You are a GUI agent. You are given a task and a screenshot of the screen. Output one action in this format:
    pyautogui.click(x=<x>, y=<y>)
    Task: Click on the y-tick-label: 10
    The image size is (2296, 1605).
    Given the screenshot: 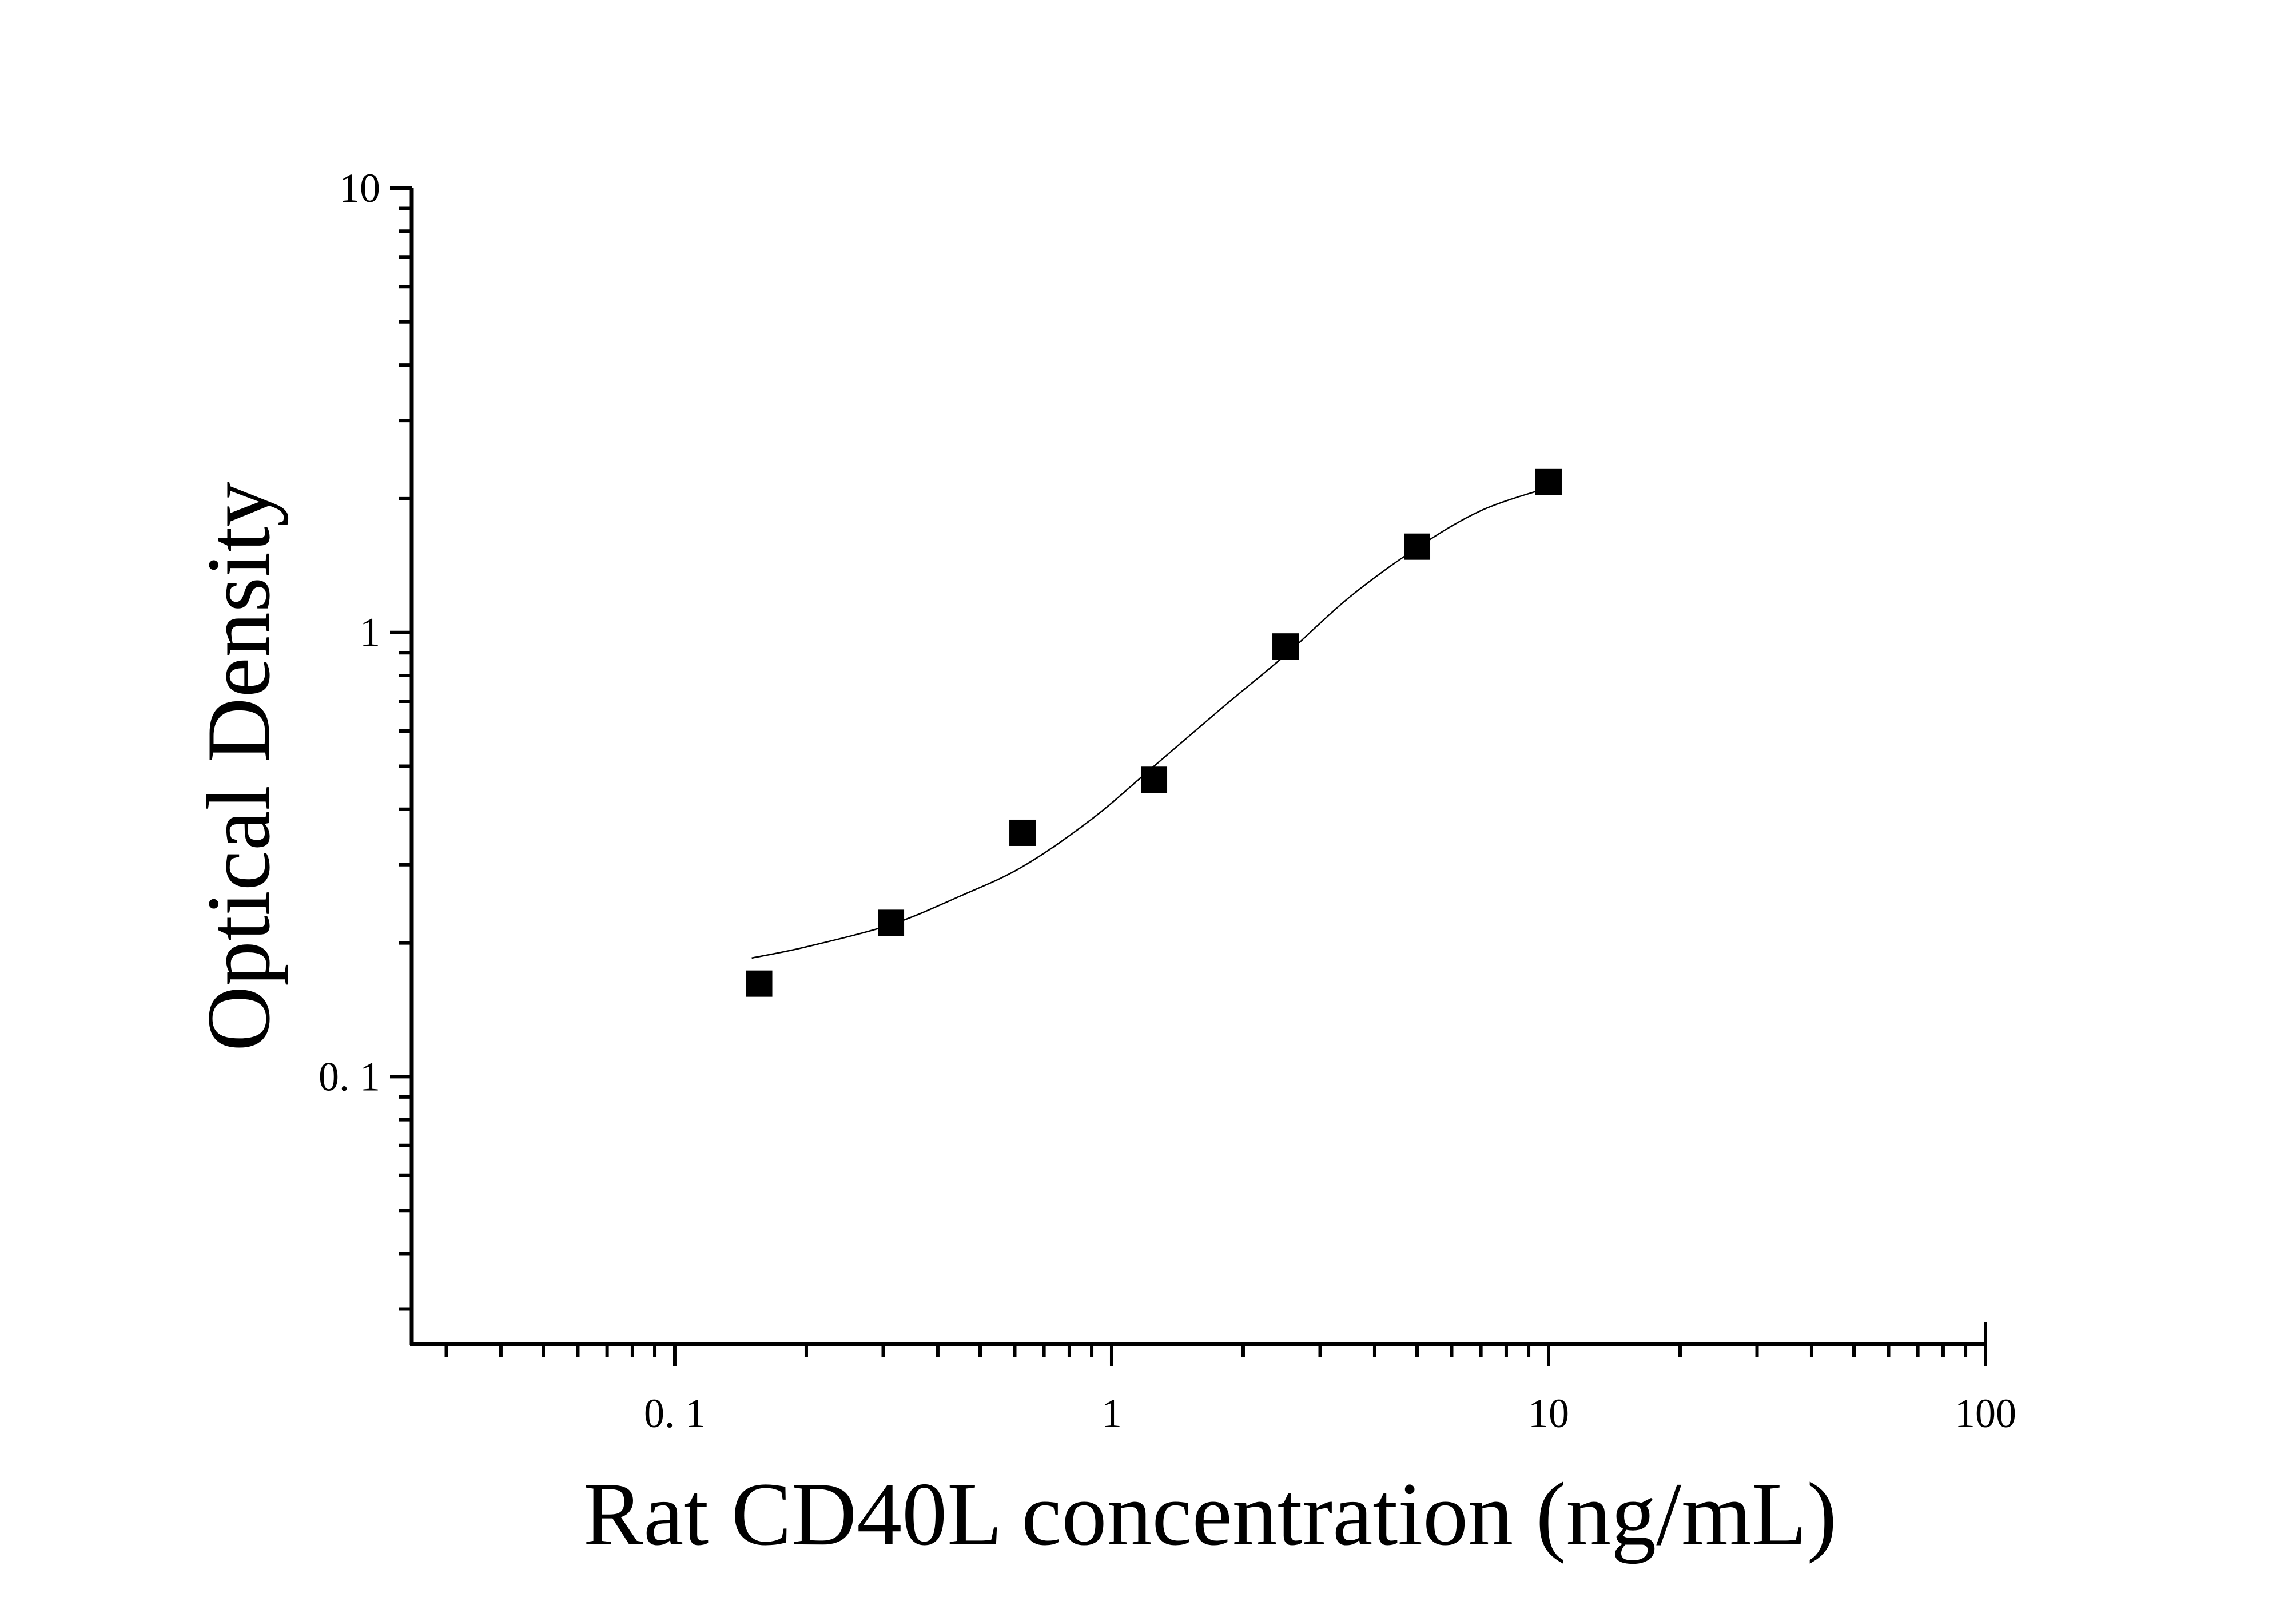 What is the action you would take?
    pyautogui.click(x=359, y=188)
    